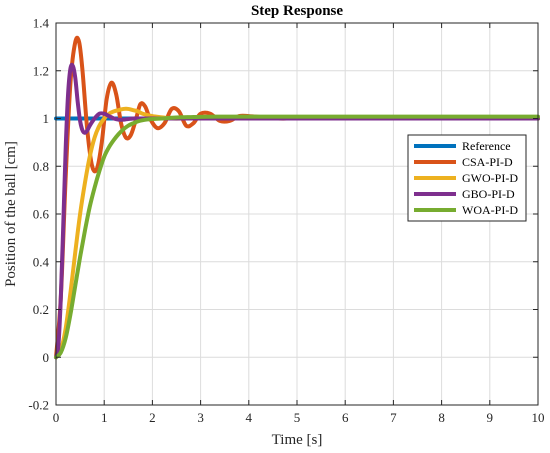 Image resolution: width=550 pixels, height=453 pixels. Describe the element at coordinates (490, 178) in the screenshot. I see `legend-label: GWO-PI-D` at that location.